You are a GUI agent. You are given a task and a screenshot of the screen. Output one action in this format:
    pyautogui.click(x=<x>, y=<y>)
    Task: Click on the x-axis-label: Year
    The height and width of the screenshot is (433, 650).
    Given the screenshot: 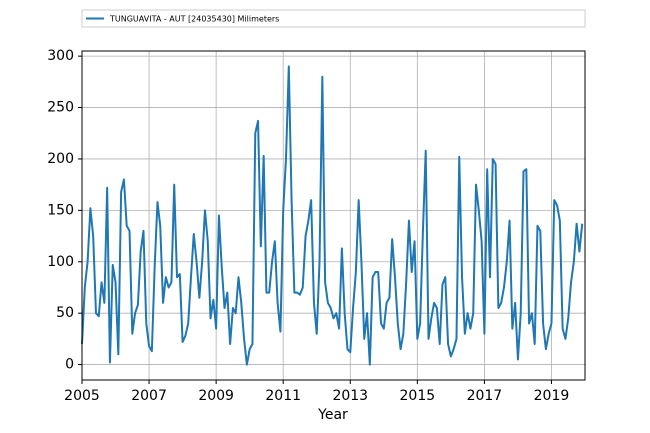 What is the action you would take?
    pyautogui.click(x=332, y=415)
    